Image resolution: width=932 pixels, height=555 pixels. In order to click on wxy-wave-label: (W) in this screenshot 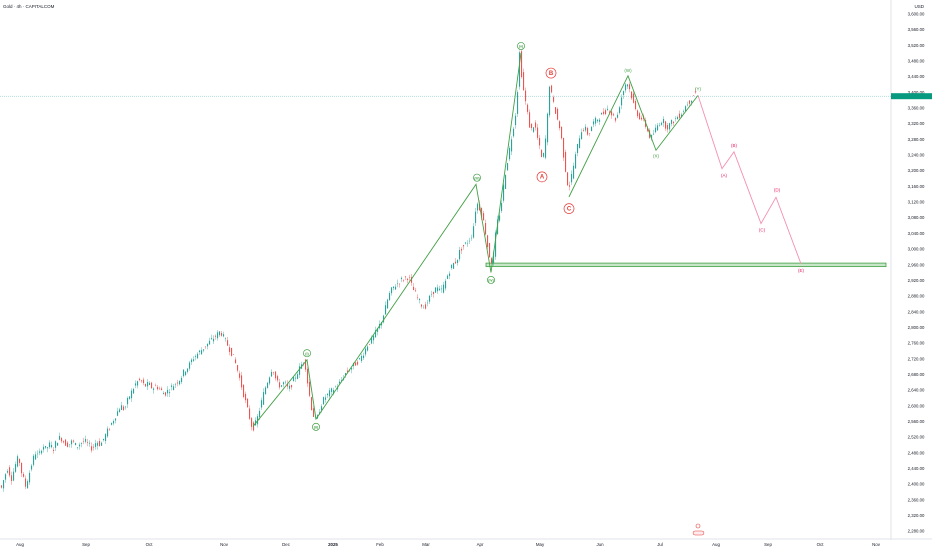, I will do `click(628, 70)`.